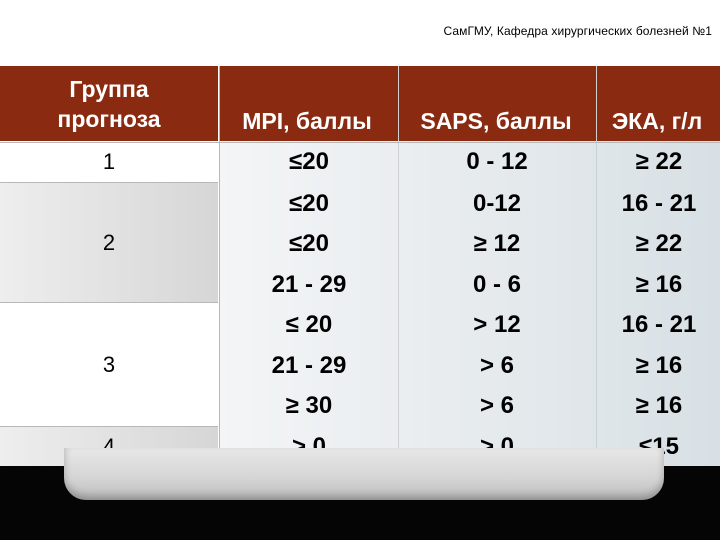 The width and height of the screenshot is (720, 540). Describe the element at coordinates (309, 405) in the screenshot. I see `mpi-cell: ≥ 30` at that location.